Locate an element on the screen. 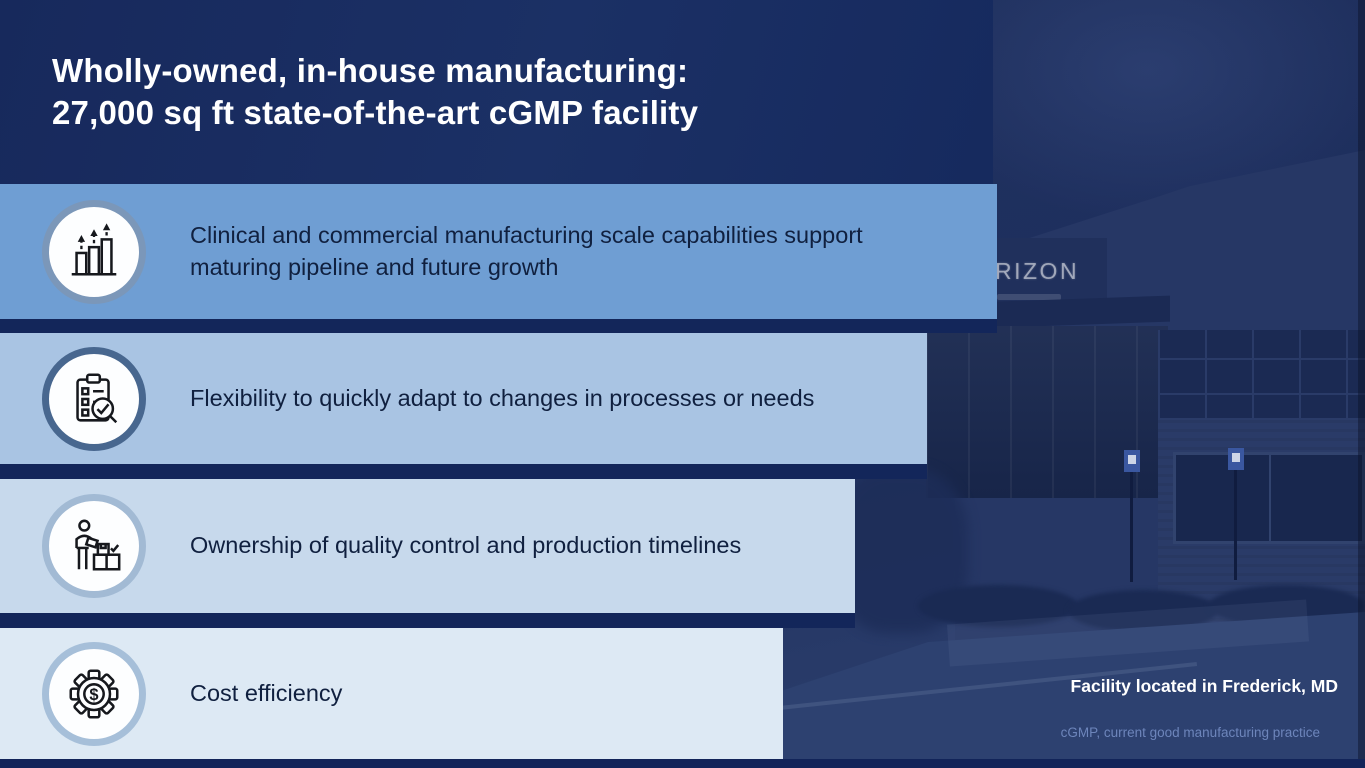 The width and height of the screenshot is (1365, 768). shrubs is located at coordinates (998, 606).